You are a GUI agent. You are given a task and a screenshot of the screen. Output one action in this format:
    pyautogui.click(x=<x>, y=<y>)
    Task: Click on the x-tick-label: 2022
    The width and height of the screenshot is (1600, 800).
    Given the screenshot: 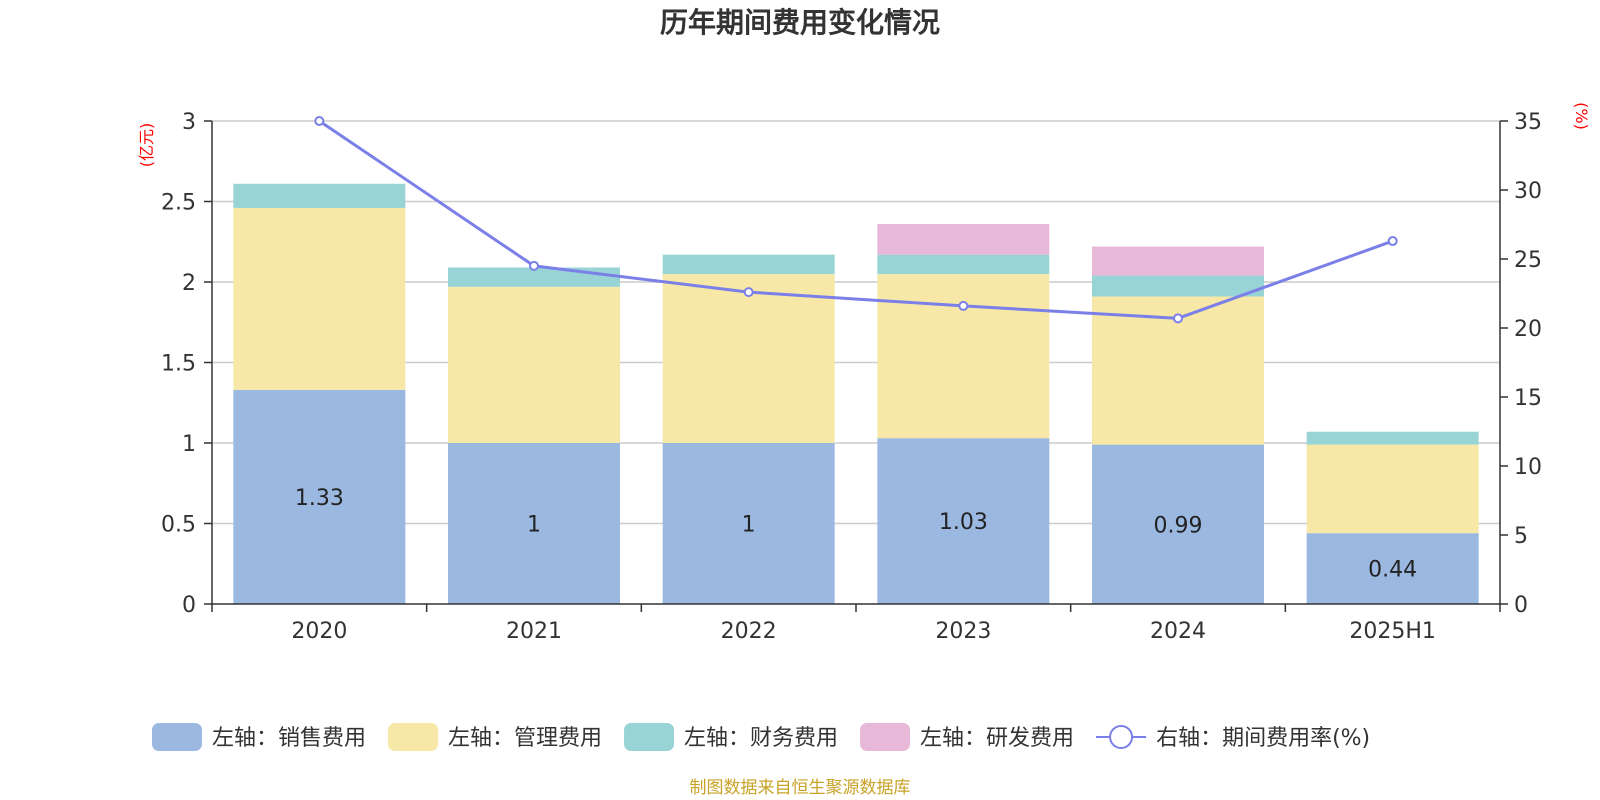 What is the action you would take?
    pyautogui.click(x=749, y=631)
    